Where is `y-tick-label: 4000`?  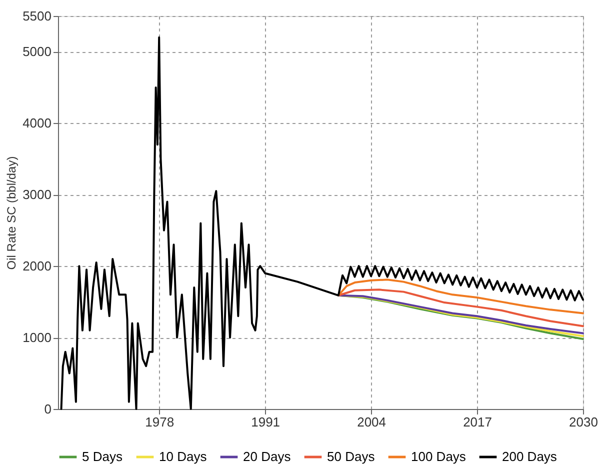
y-tick-label: 4000 is located at coordinates (37, 123).